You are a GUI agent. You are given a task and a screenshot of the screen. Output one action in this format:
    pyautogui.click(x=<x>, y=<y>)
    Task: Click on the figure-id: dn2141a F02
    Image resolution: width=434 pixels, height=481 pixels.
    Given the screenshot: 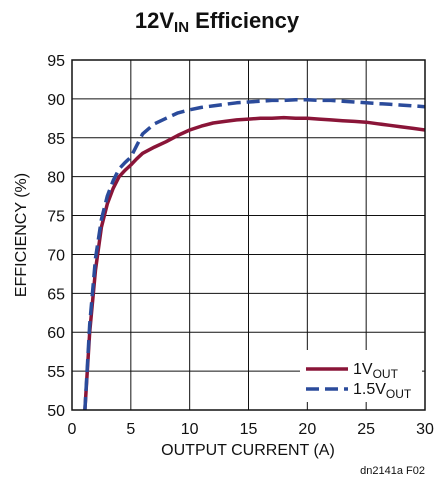 What is the action you would take?
    pyautogui.click(x=392, y=471)
    